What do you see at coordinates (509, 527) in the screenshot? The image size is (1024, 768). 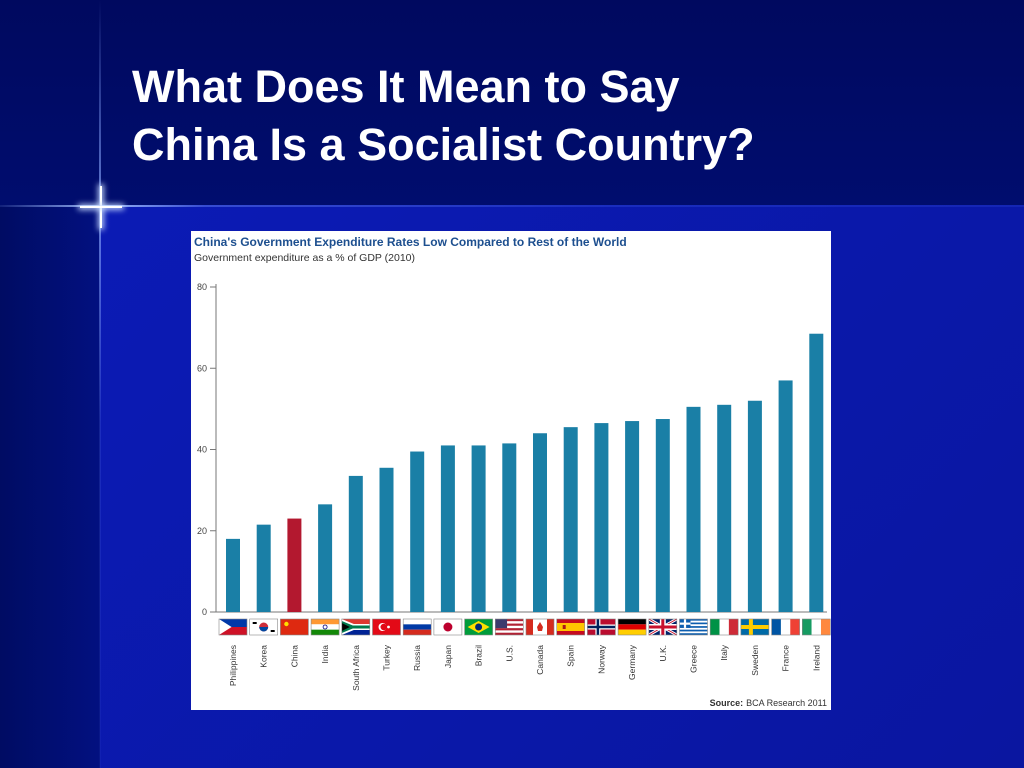 I see `bar-u-s` at bounding box center [509, 527].